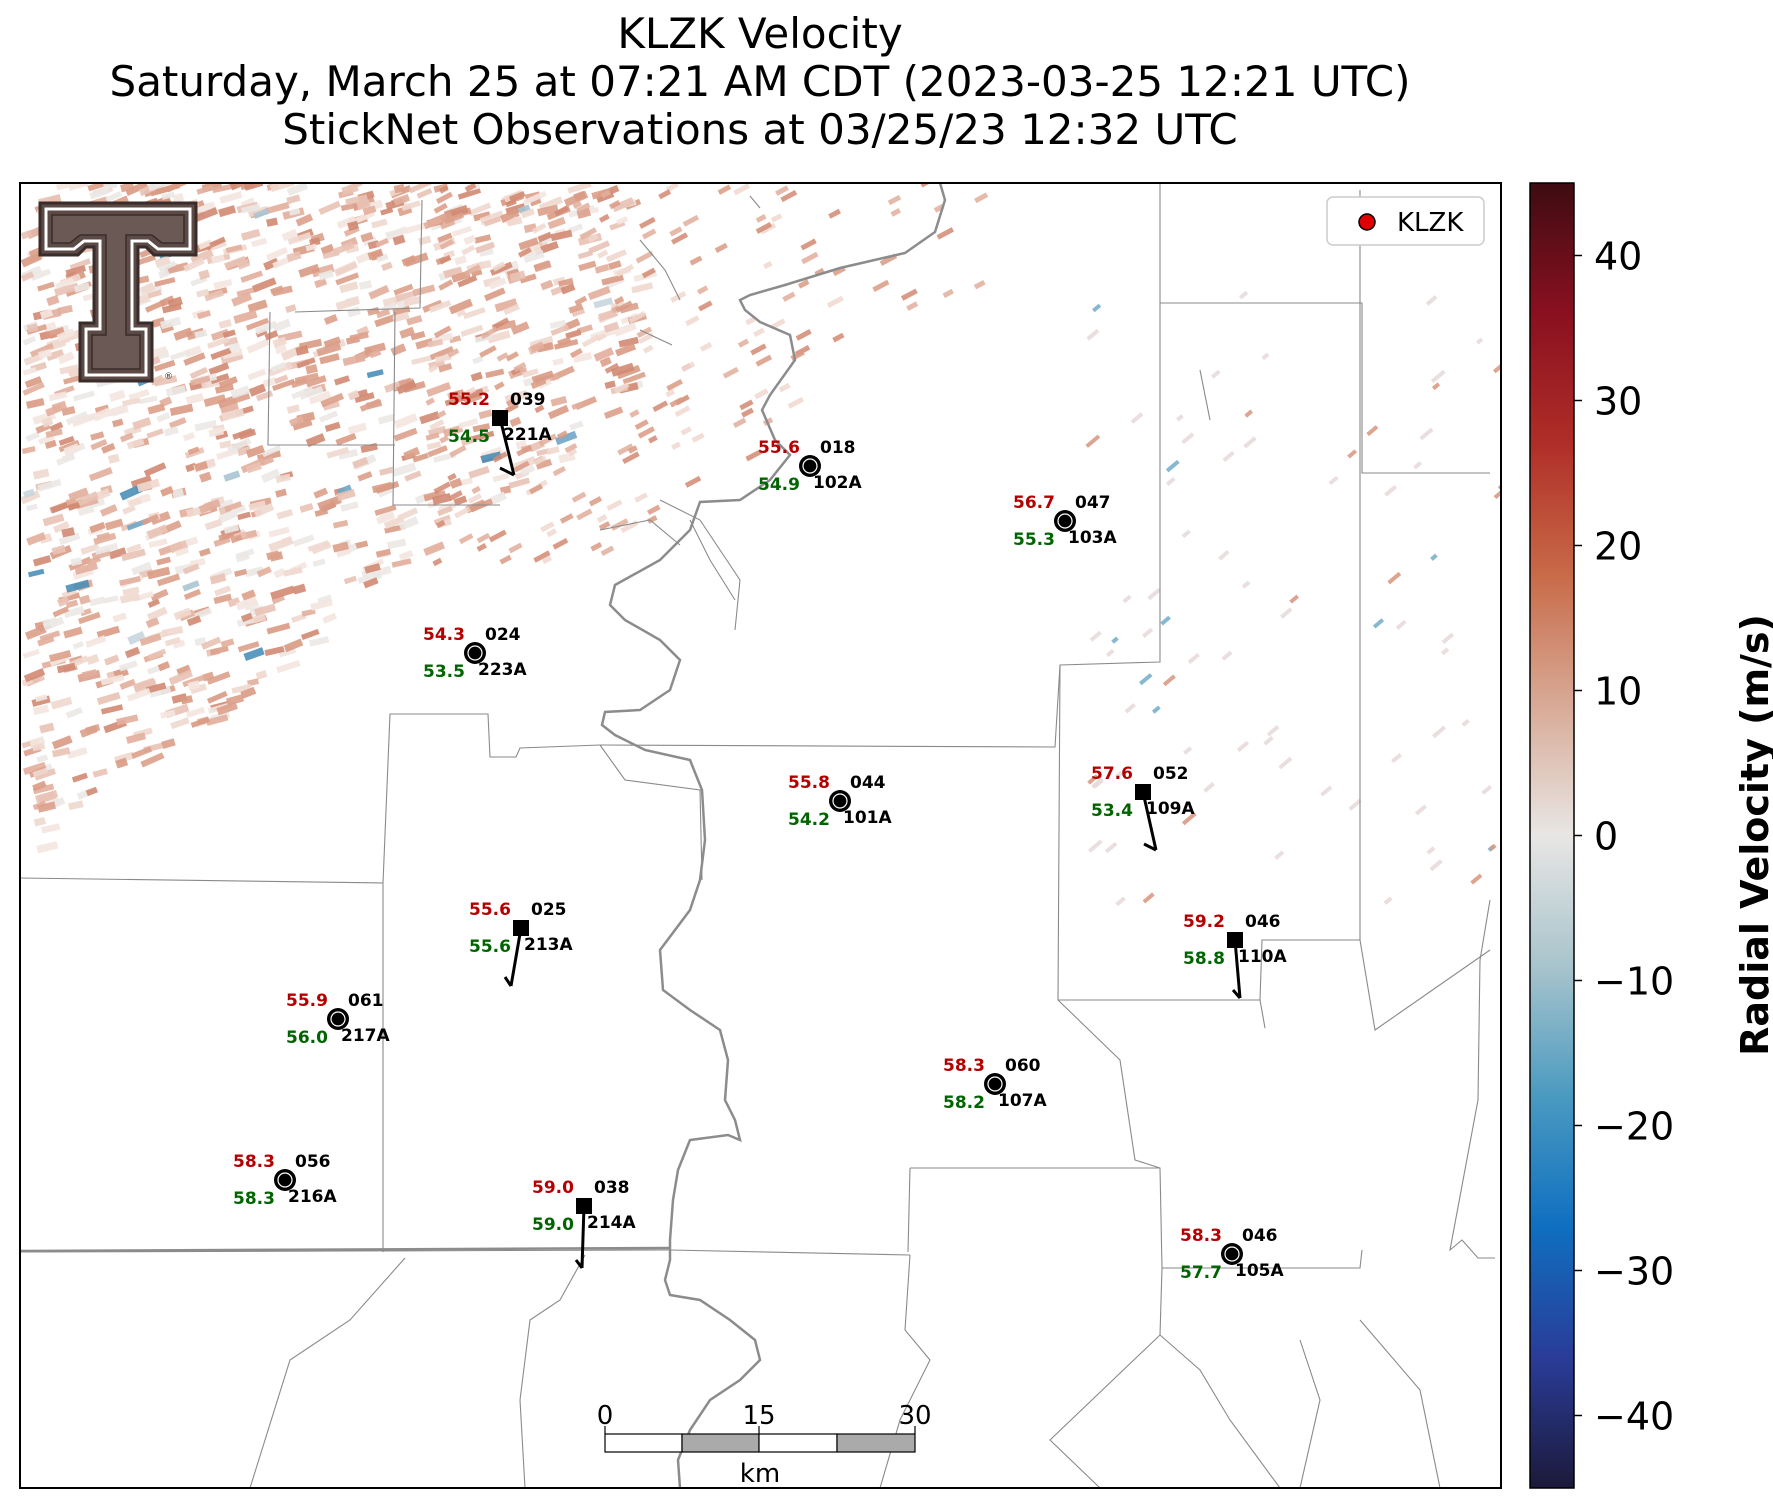  What do you see at coordinates (490, 910) in the screenshot?
I see `station-temp: 55.6` at bounding box center [490, 910].